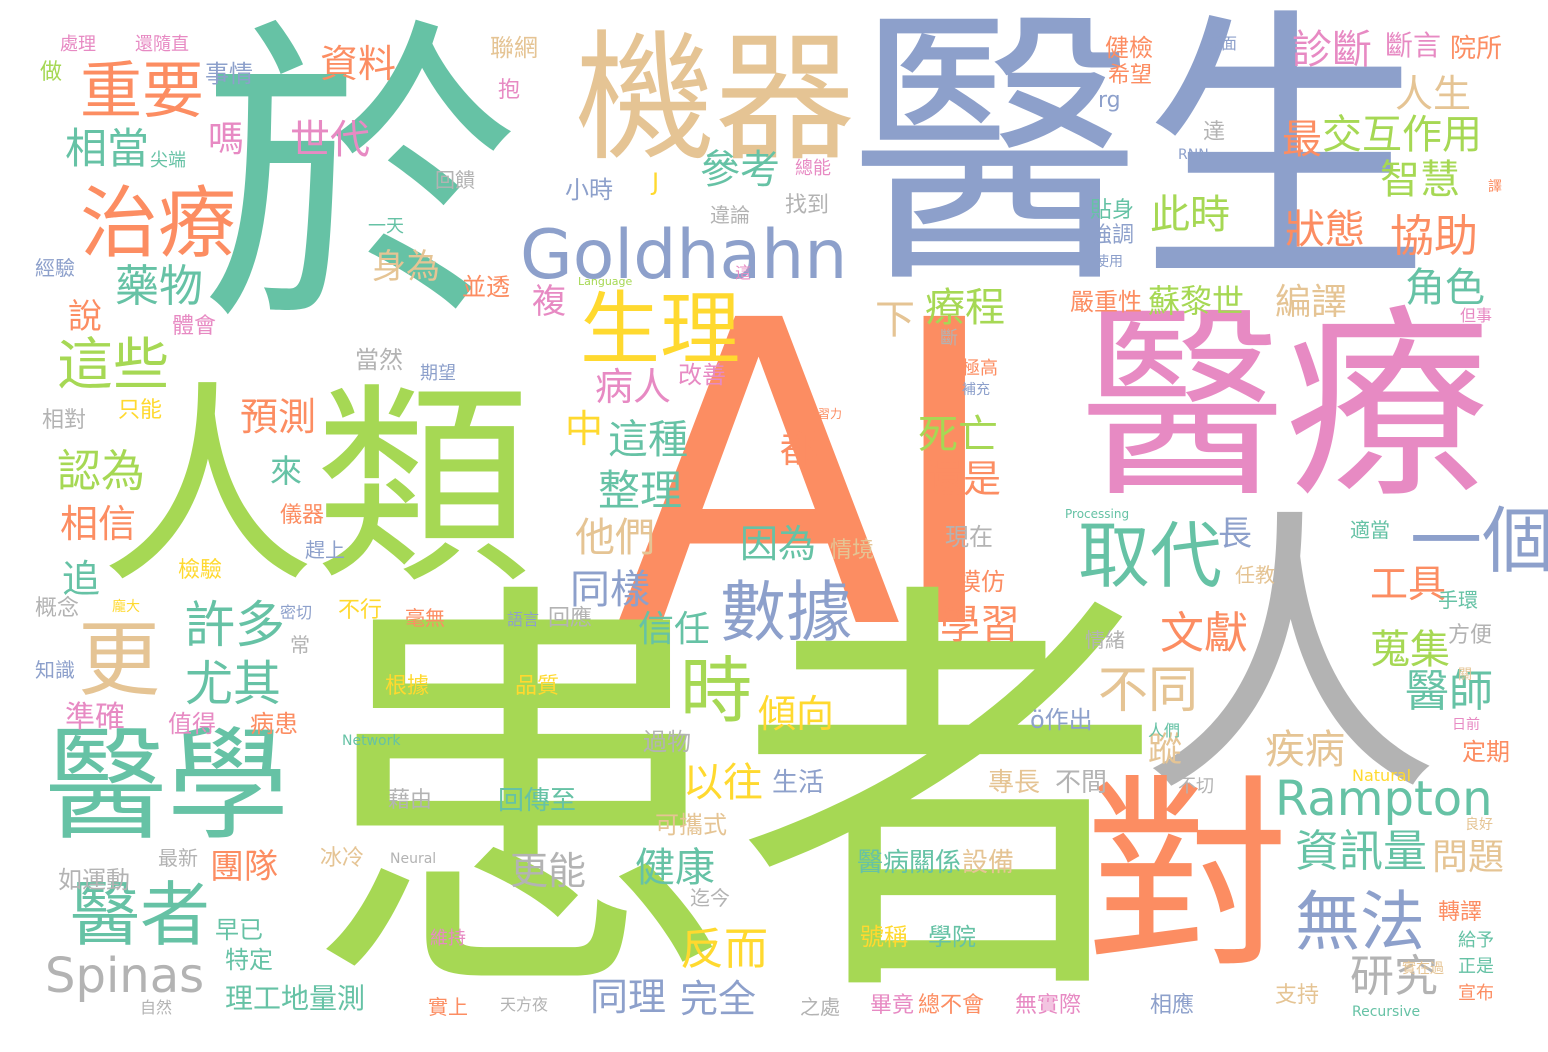  I want to click on word-xianzai: 現在, so click(969, 537).